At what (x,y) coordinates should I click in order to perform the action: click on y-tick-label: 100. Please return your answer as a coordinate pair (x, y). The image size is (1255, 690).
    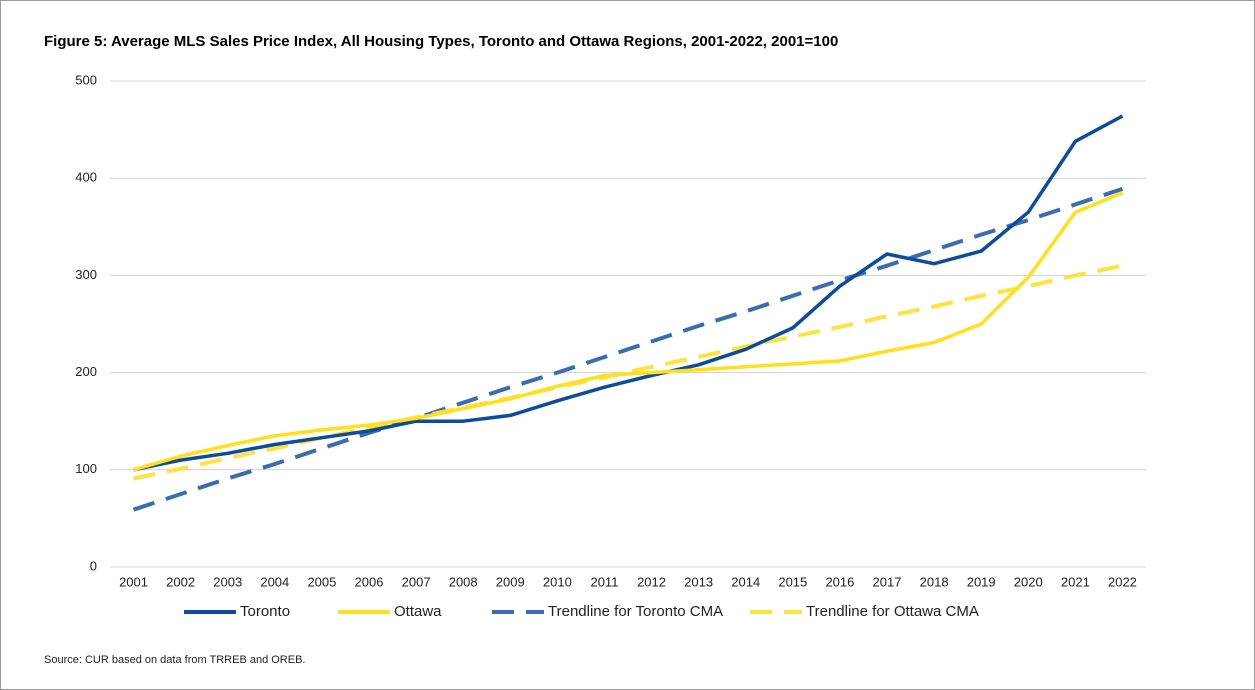
    Looking at the image, I should click on (86, 468).